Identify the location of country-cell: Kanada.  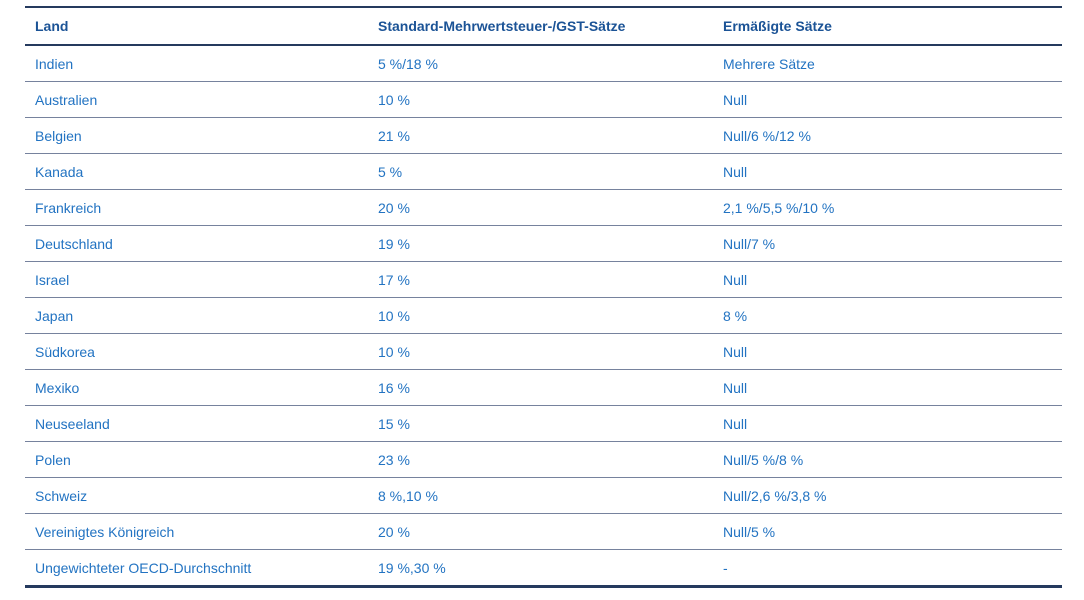
(196, 171).